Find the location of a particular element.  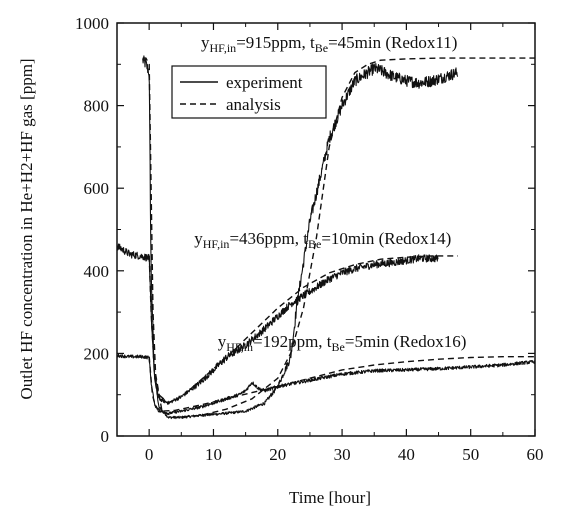

y-tick-label: 200 is located at coordinates (97, 353).